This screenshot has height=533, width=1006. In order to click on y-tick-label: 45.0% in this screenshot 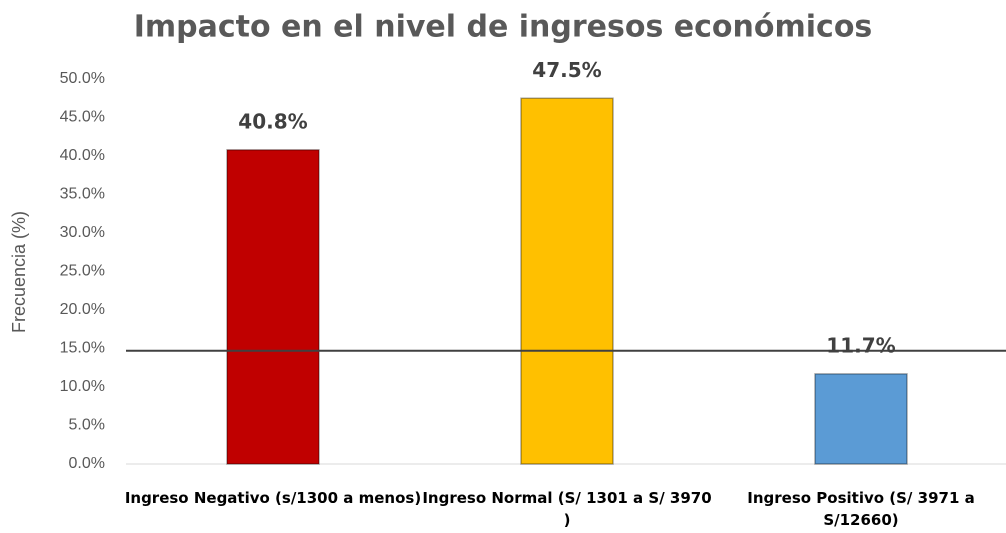, I will do `click(82, 117)`.